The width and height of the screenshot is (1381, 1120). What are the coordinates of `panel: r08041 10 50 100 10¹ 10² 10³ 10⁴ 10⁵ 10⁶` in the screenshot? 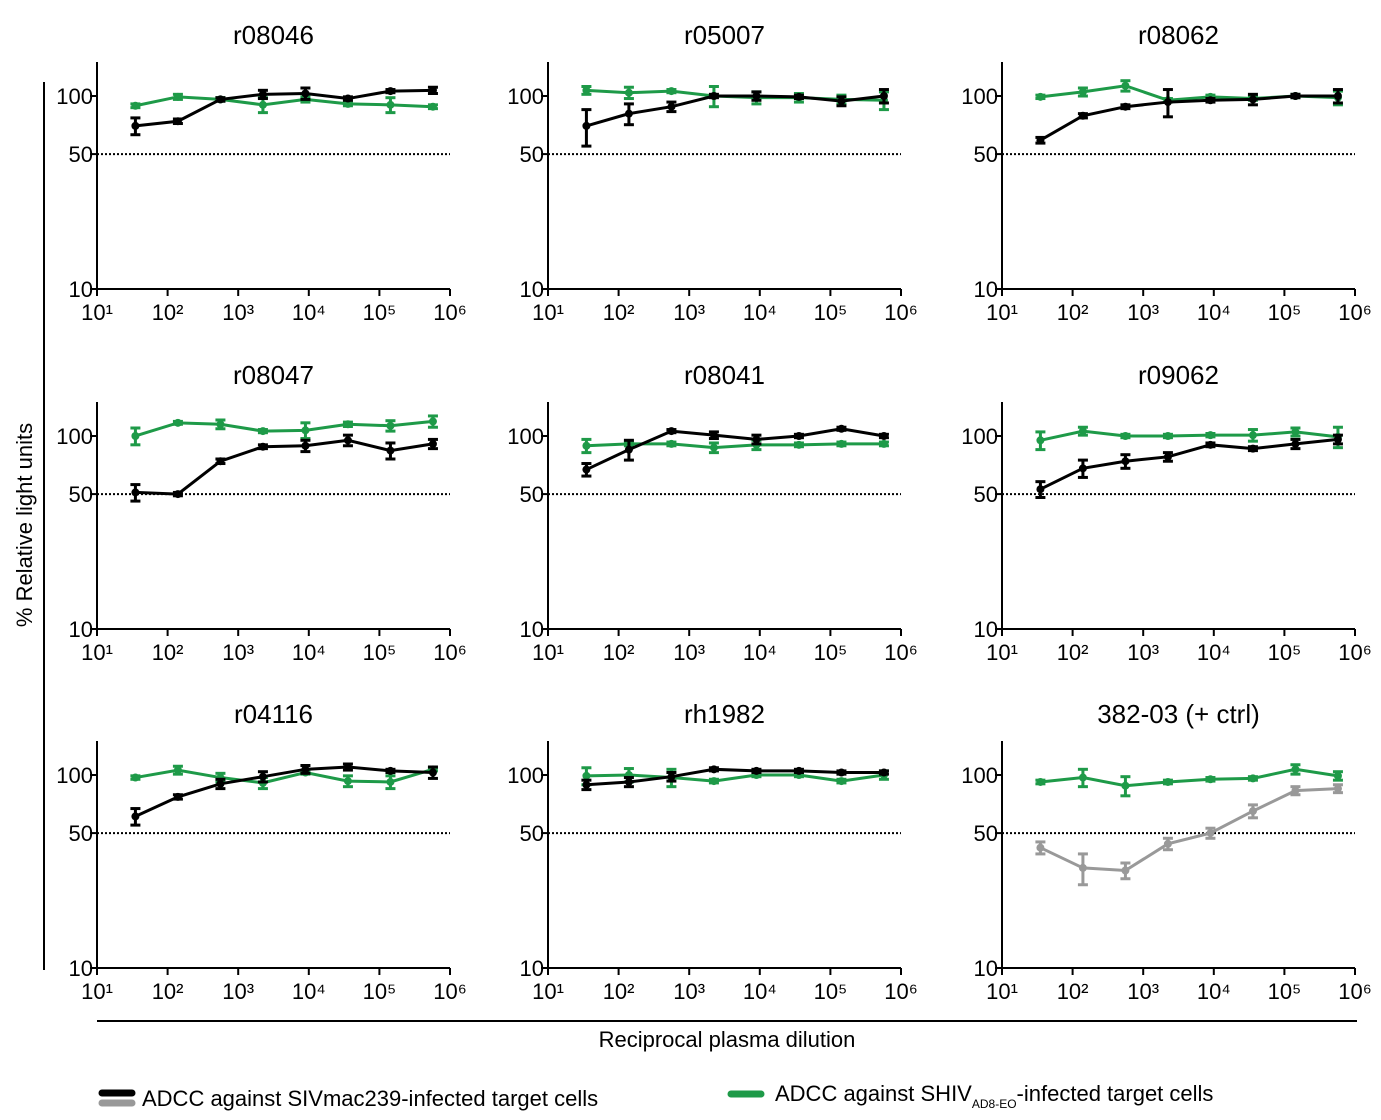 It's located at (712, 512).